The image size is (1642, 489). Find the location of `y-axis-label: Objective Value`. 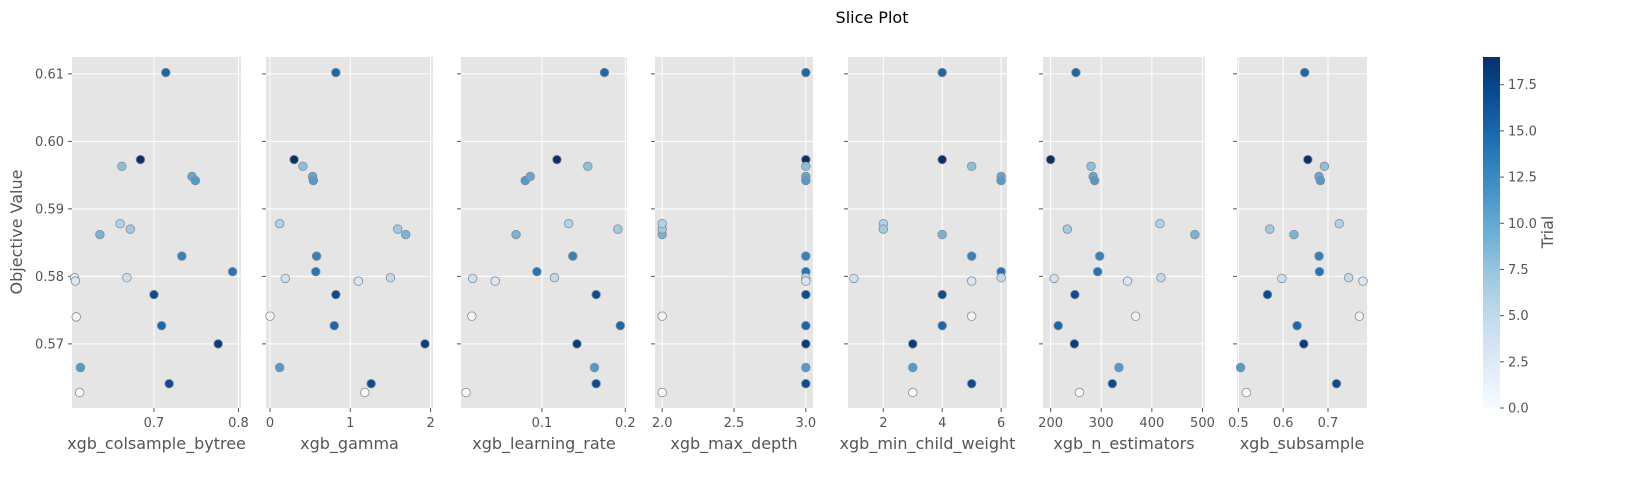

y-axis-label: Objective Value is located at coordinates (16, 232).